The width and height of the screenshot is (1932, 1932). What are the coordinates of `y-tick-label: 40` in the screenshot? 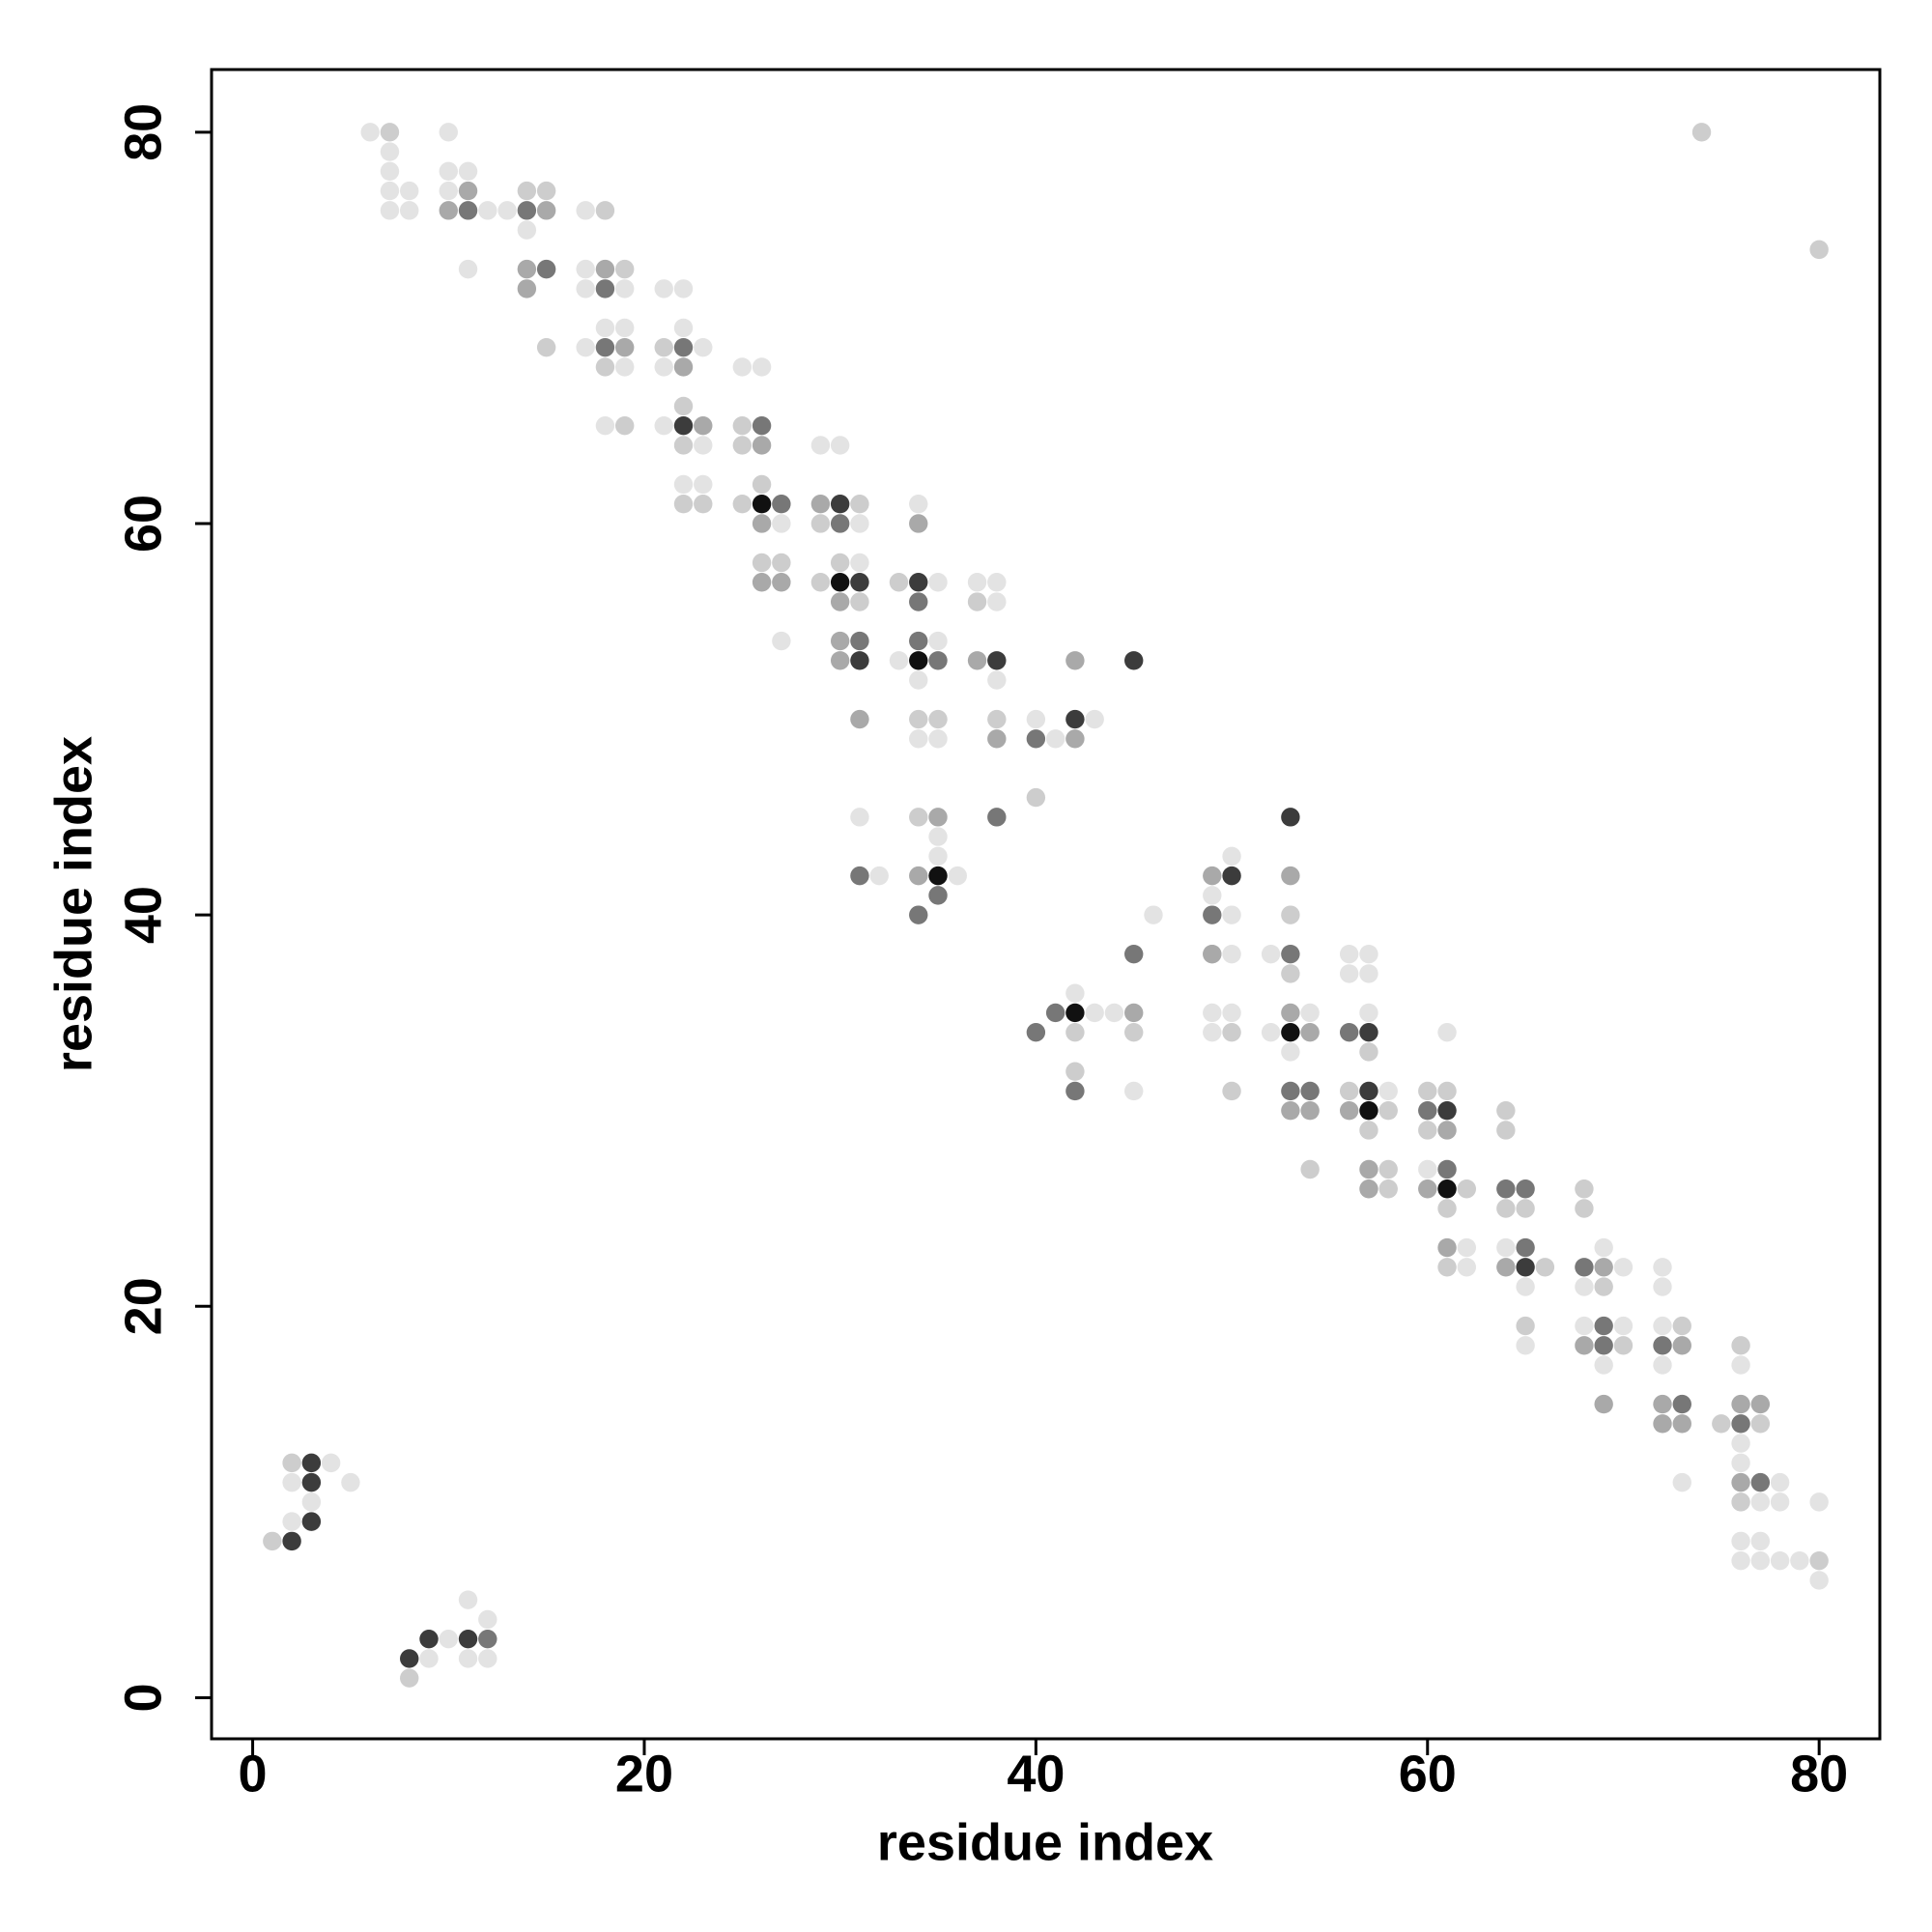 It's located at (143, 915).